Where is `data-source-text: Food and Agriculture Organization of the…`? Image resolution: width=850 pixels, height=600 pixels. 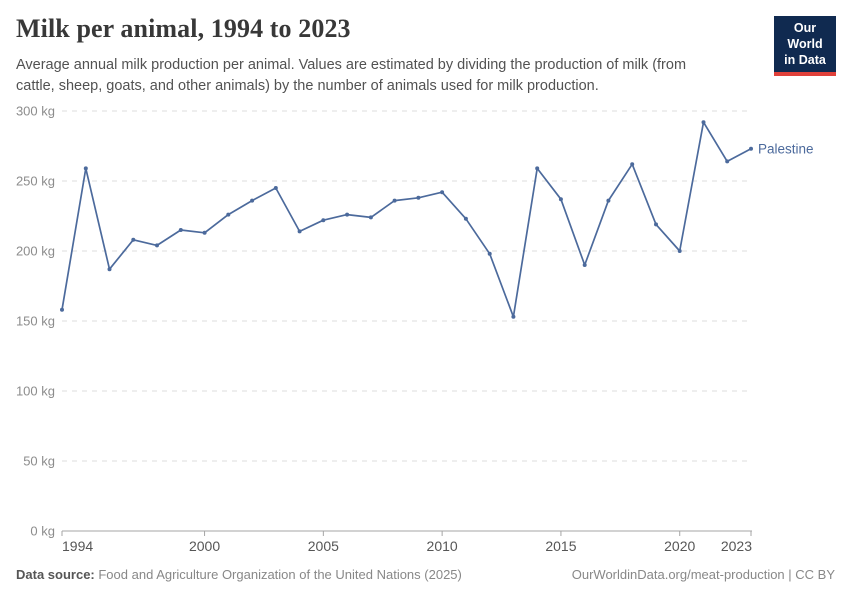 data-source-text: Food and Agriculture Organization of the… is located at coordinates (278, 574).